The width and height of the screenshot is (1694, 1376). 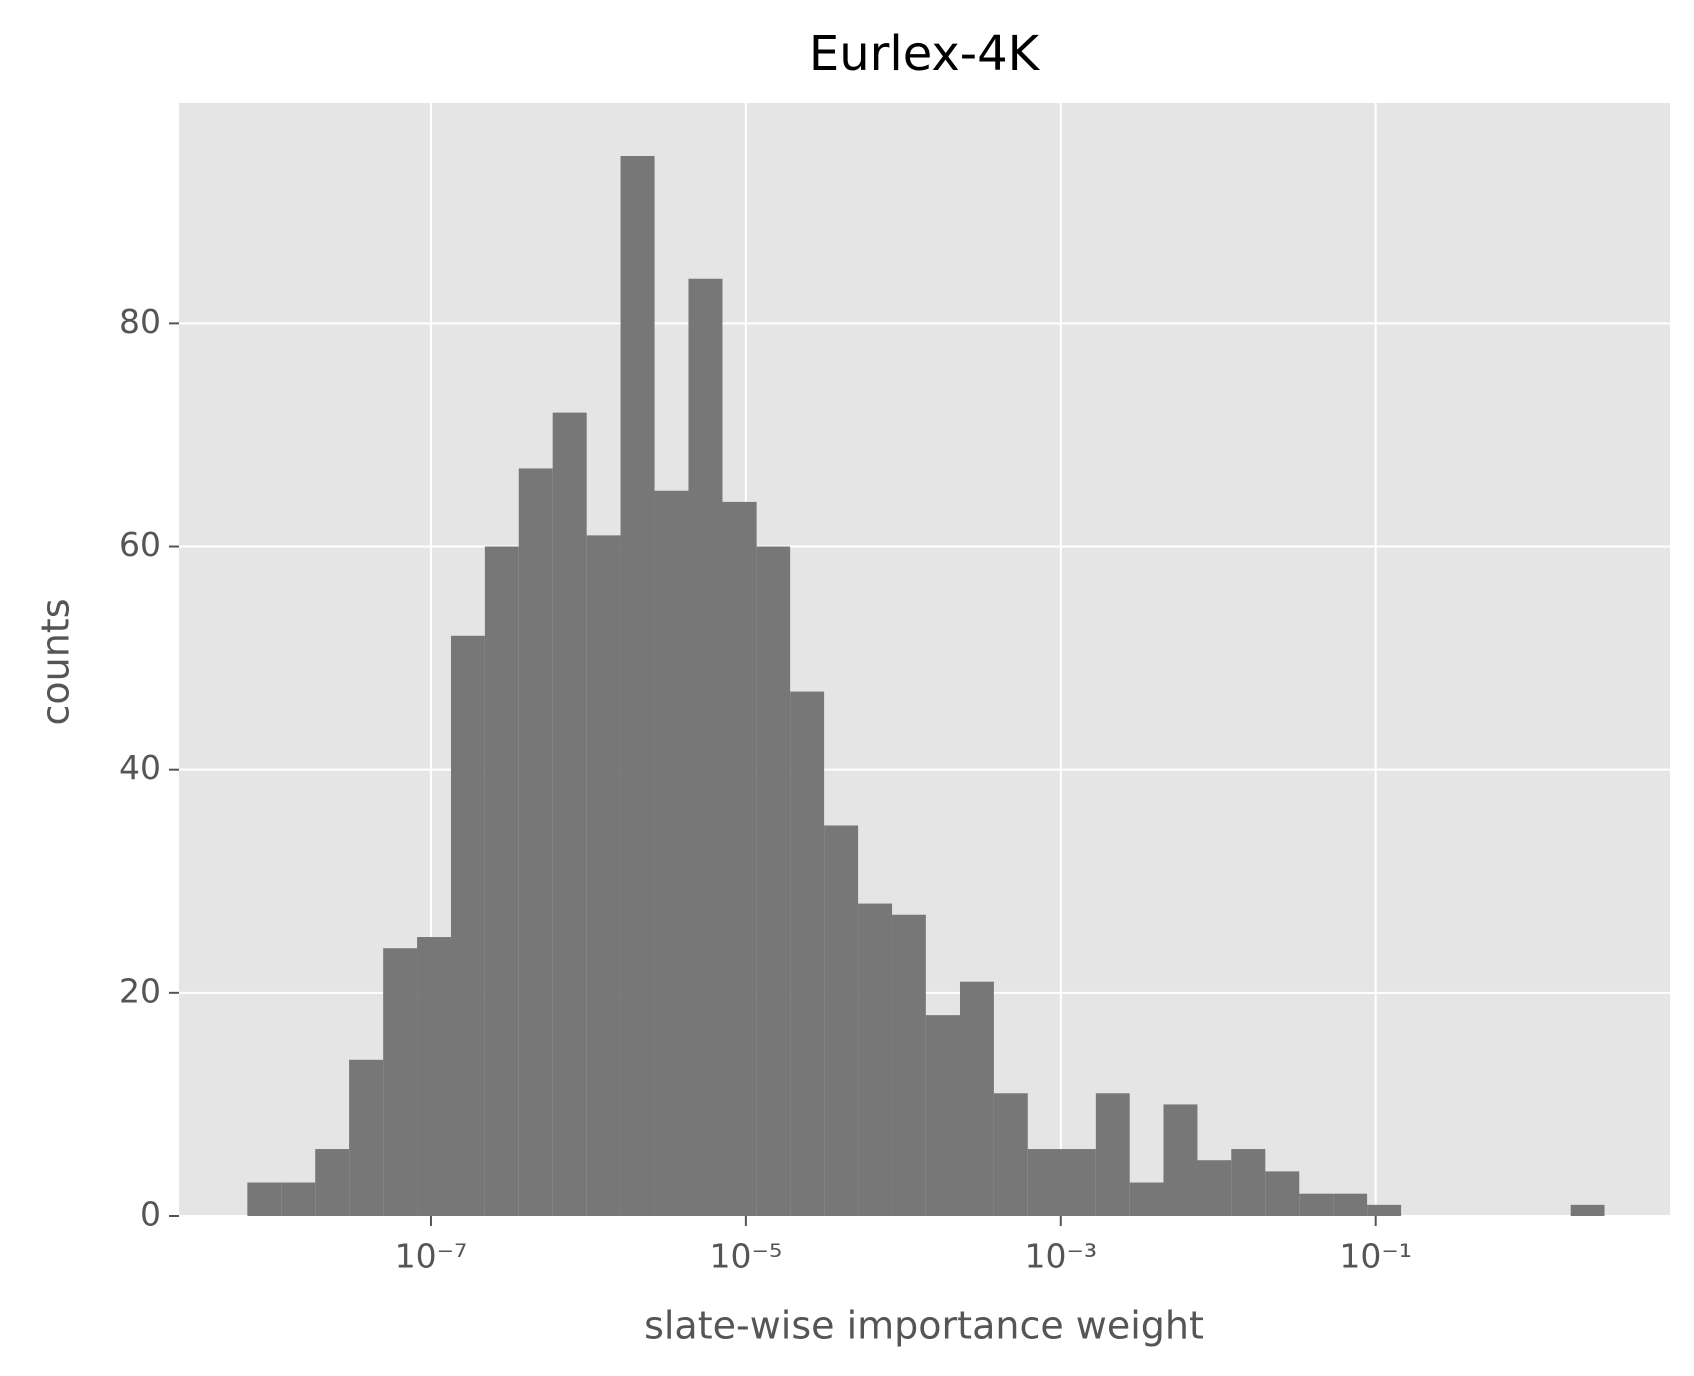 I want to click on y-tick-label: 40, so click(x=140, y=767).